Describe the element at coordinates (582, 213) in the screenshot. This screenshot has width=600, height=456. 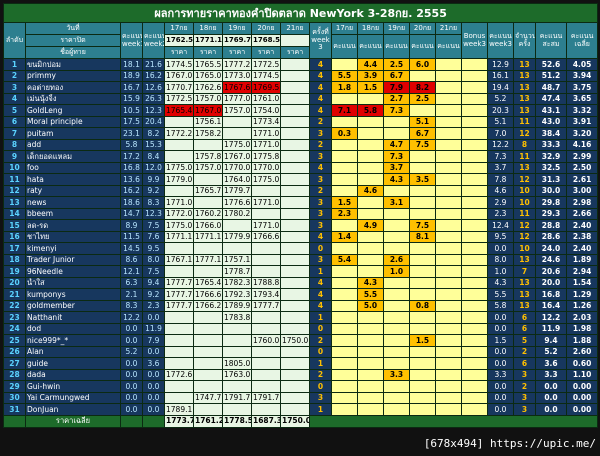
I see `average: 2.66` at that location.